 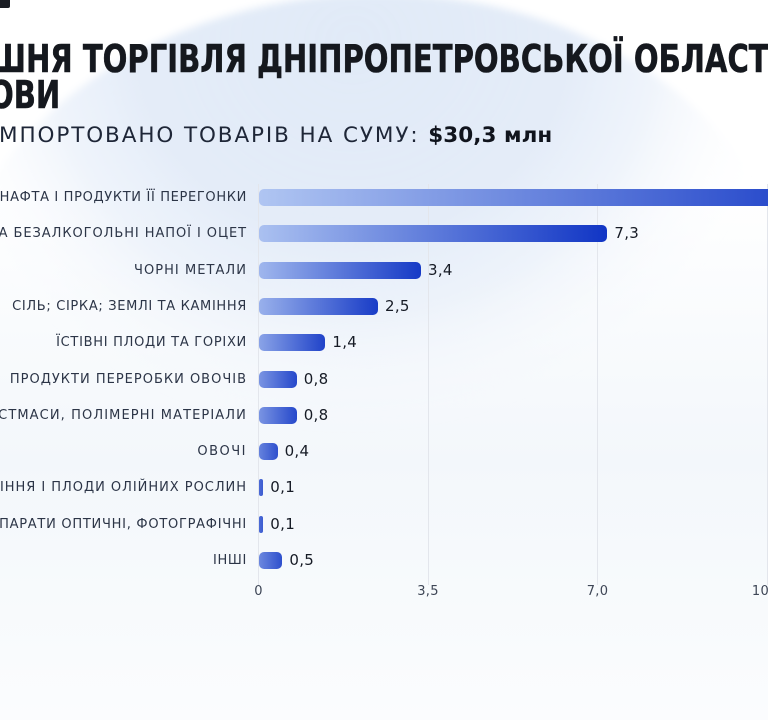 I want to click on subtitle: МПОРТОВАНО ТОВАРІВ НА СУМУ: $30,3 млн, so click(x=276, y=135).